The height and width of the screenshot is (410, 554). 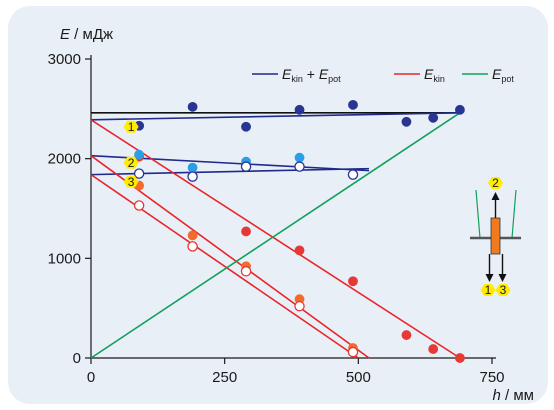 I want to click on inset-label-3: 3, so click(x=503, y=290).